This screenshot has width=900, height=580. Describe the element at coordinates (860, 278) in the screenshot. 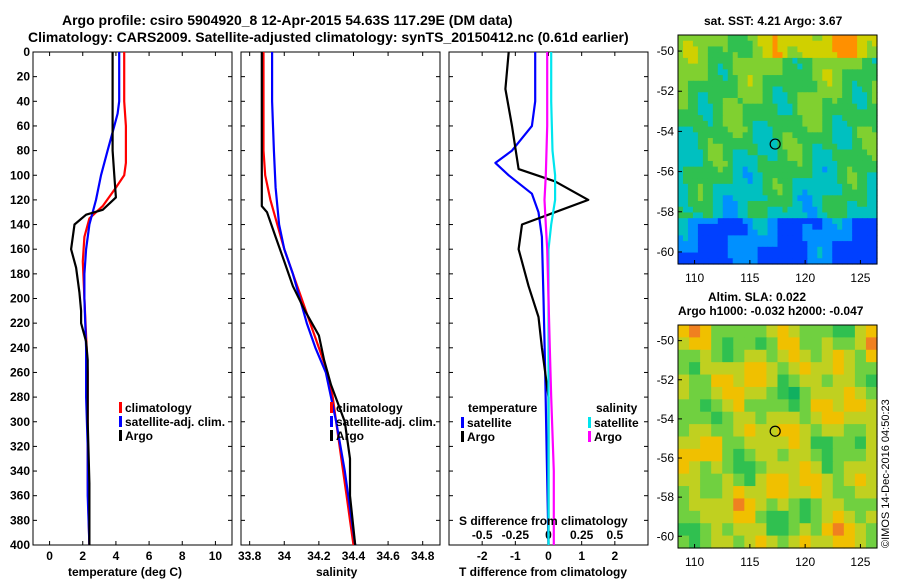

I see `map-x-tick-label: 125` at that location.